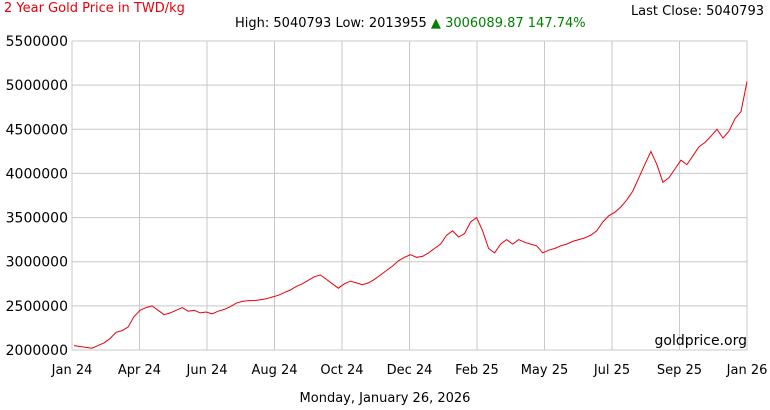 This screenshot has height=410, width=770. What do you see at coordinates (556, 23) in the screenshot?
I see `change-percent: 147.74%` at bounding box center [556, 23].